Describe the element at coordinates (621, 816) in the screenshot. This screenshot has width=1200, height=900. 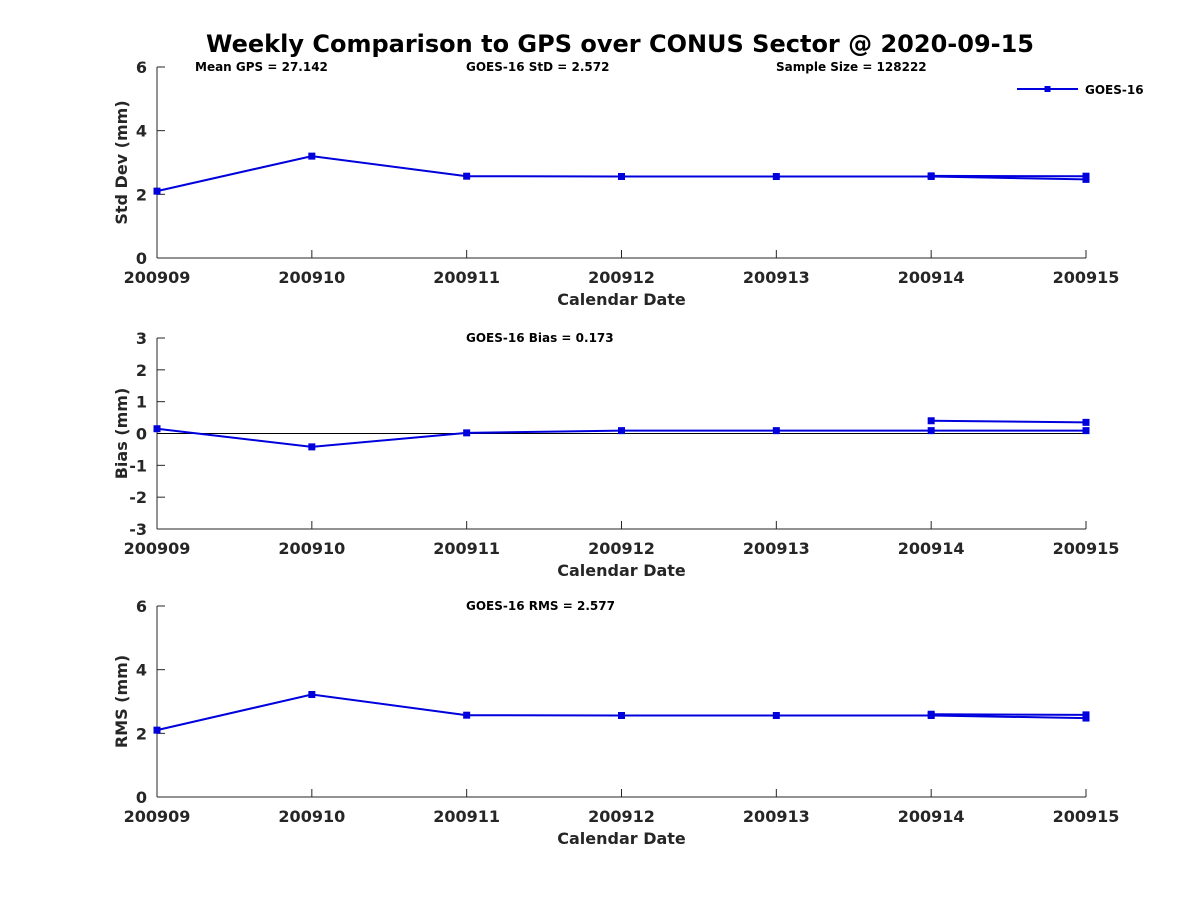
I see `rms-x-tick-label: 200912` at that location.